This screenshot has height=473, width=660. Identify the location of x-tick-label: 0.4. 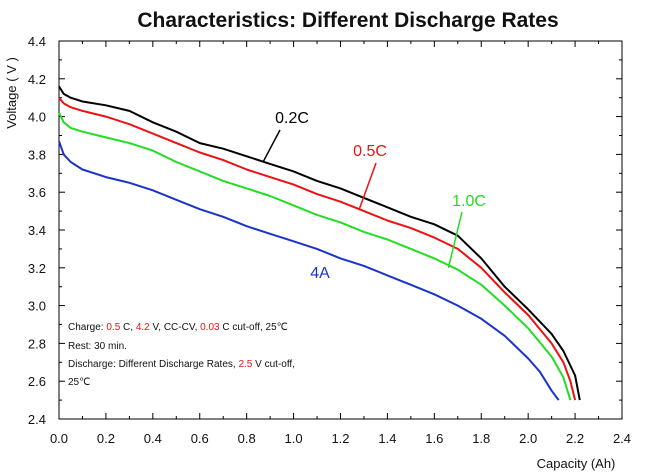
(153, 438).